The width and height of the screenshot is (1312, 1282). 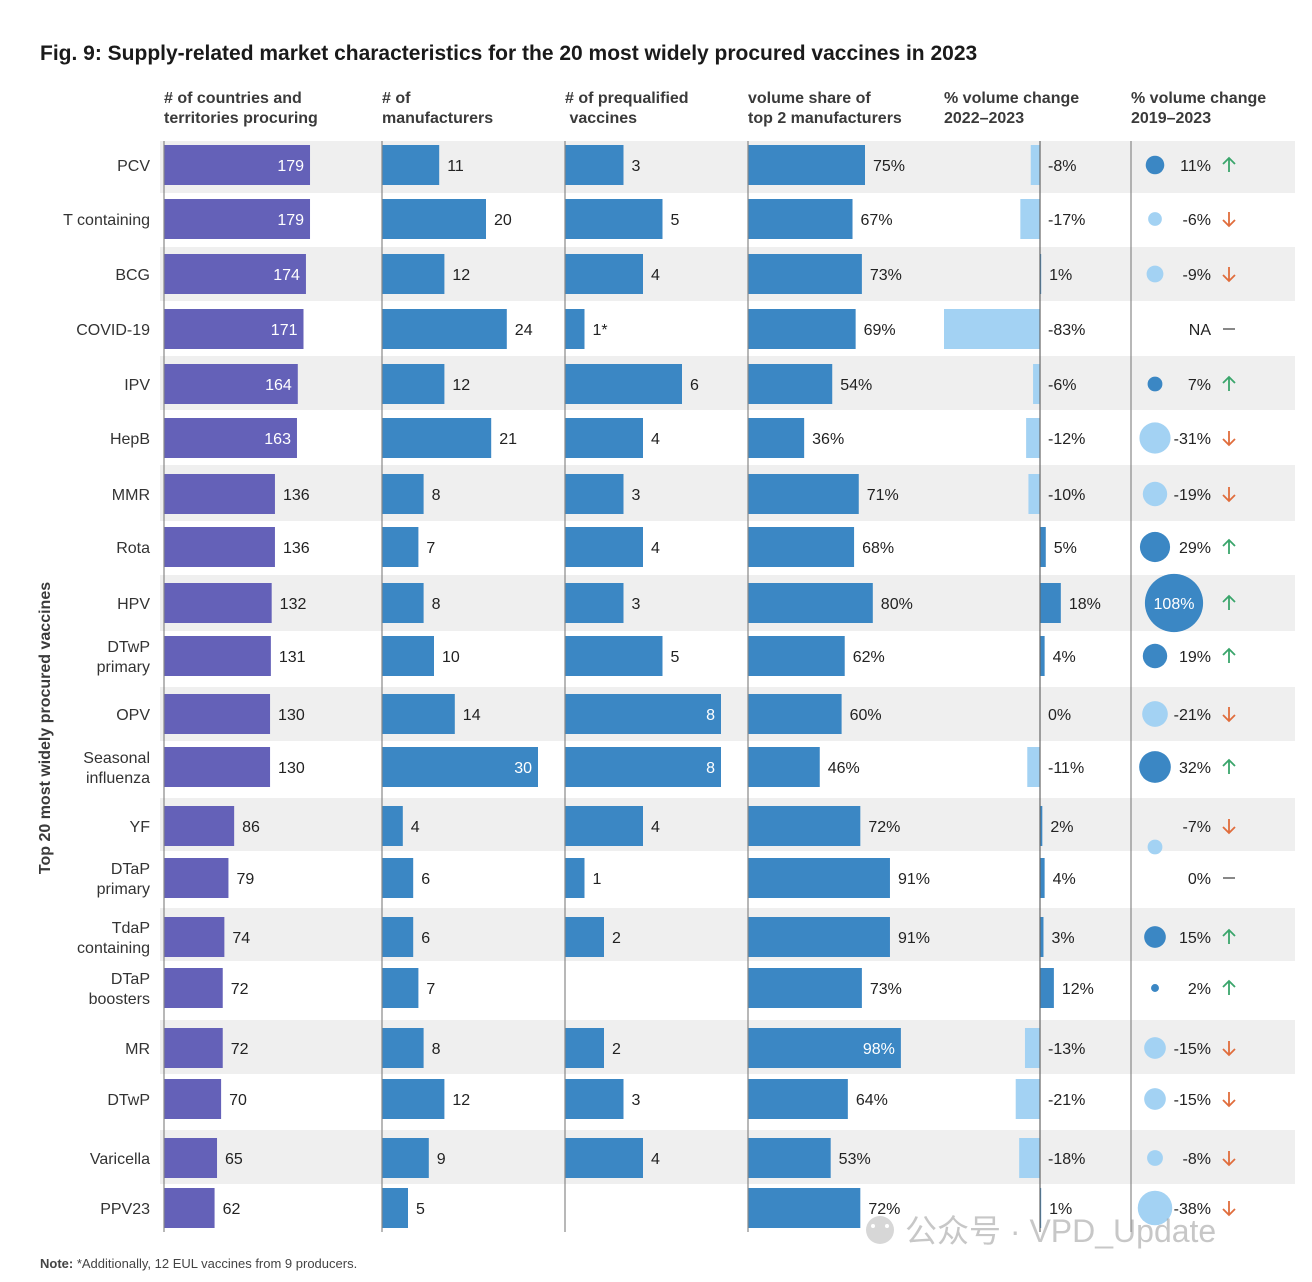 I want to click on row-ppv23: PPV23 62 5 72% 1% -38%, so click(x=668, y=1208).